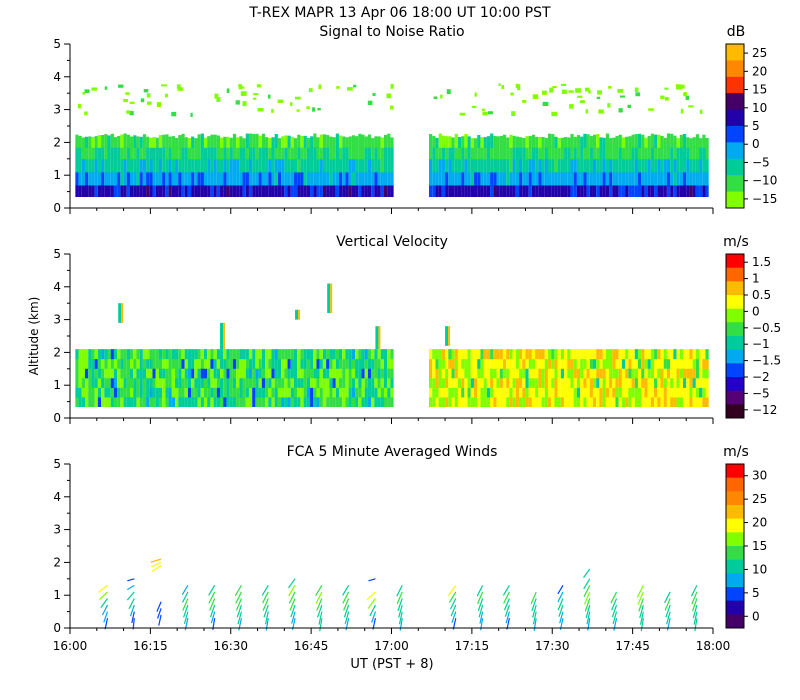 Image resolution: width=800 pixels, height=700 pixels. I want to click on snr-colorbar-unit: dB, so click(736, 32).